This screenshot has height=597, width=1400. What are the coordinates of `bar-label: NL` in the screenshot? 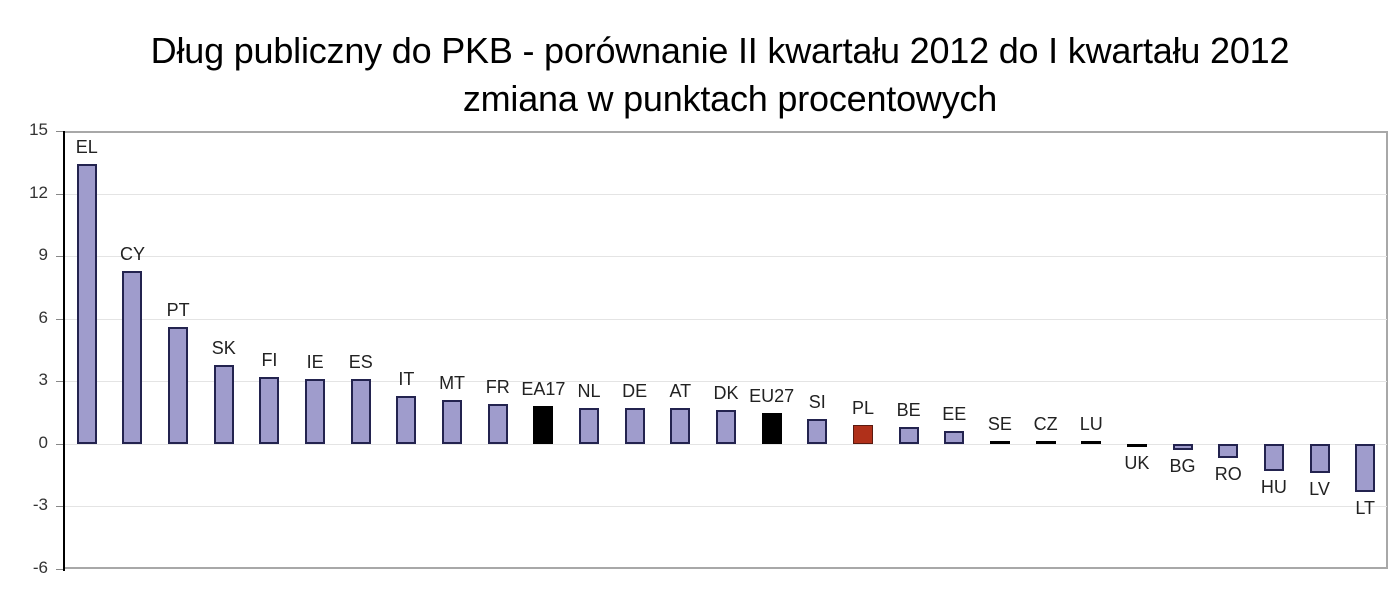 It's located at (589, 391).